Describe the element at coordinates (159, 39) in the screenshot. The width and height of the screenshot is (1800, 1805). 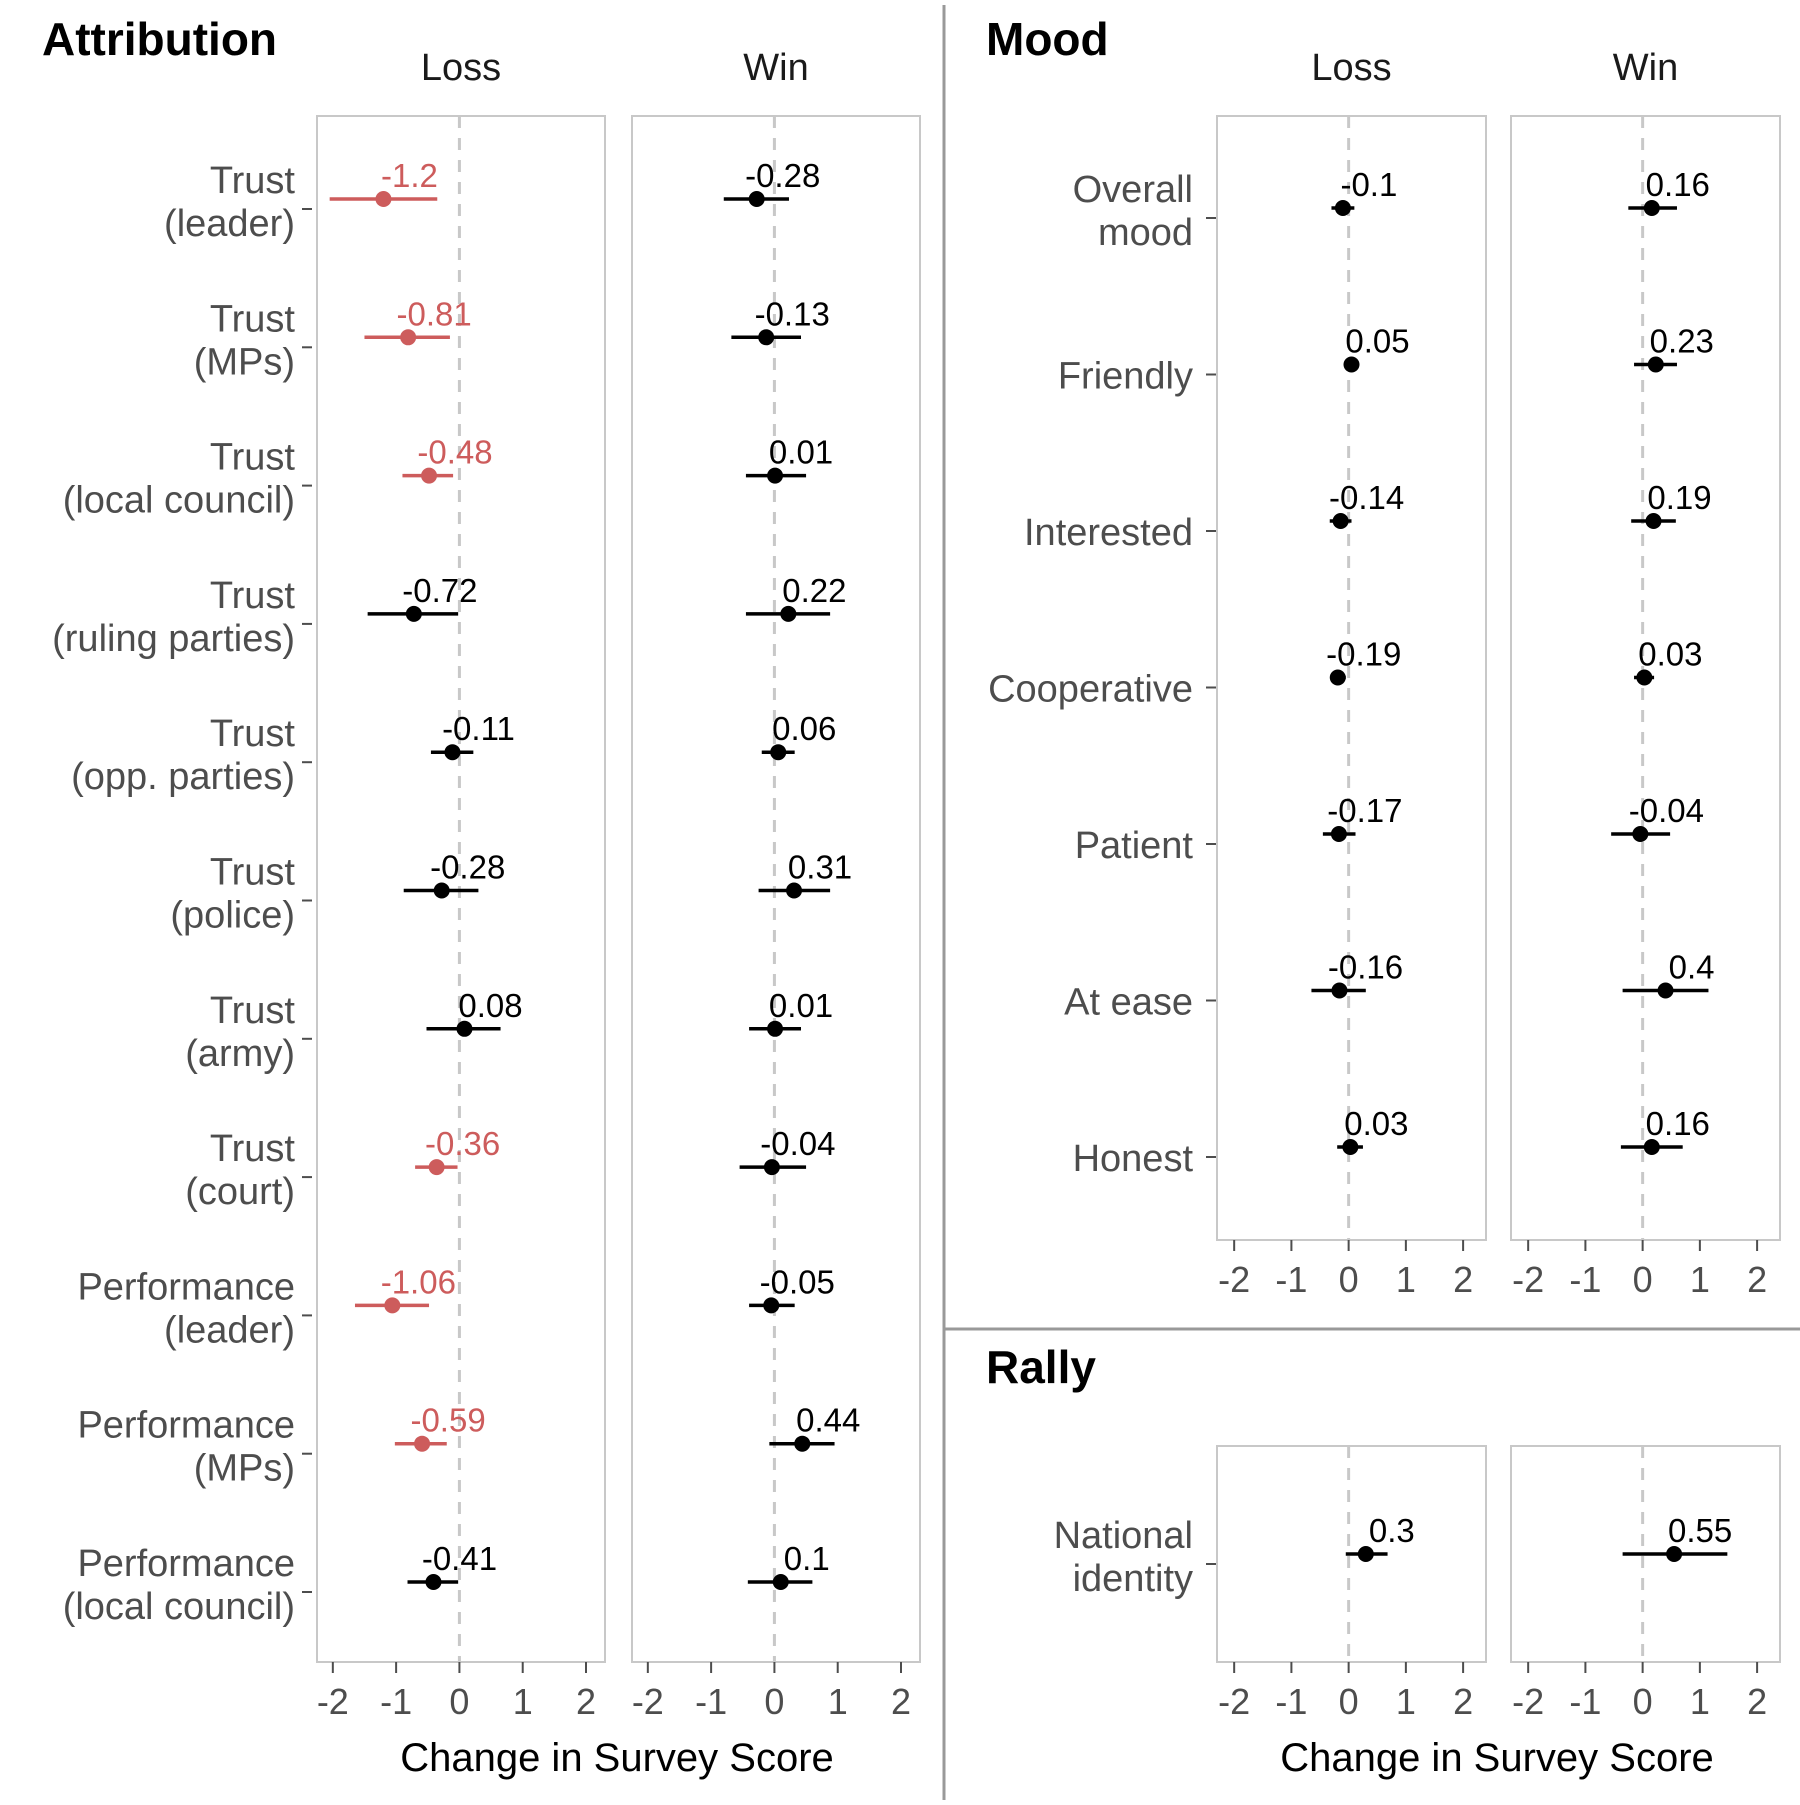
I see `chart-title: Attribution` at that location.